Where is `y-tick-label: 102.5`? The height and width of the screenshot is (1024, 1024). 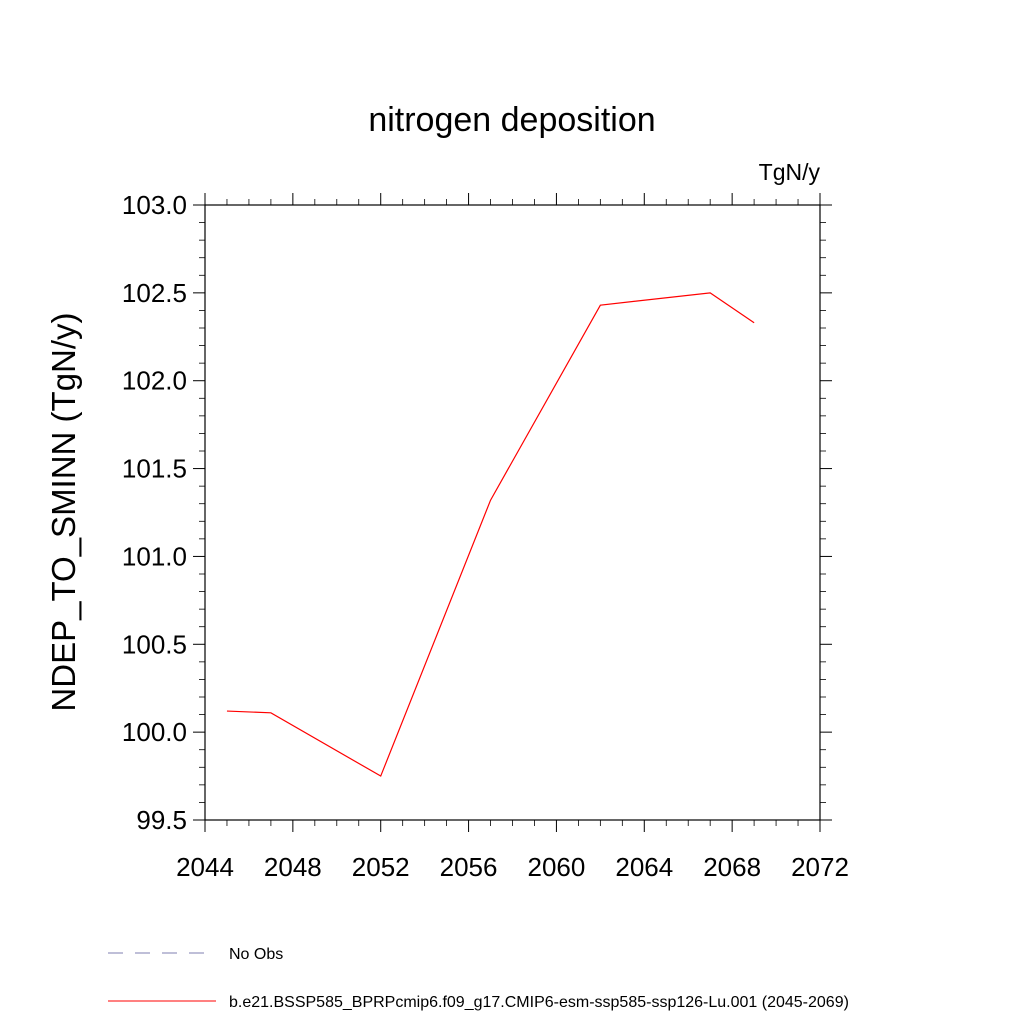
y-tick-label: 102.5 is located at coordinates (154, 293).